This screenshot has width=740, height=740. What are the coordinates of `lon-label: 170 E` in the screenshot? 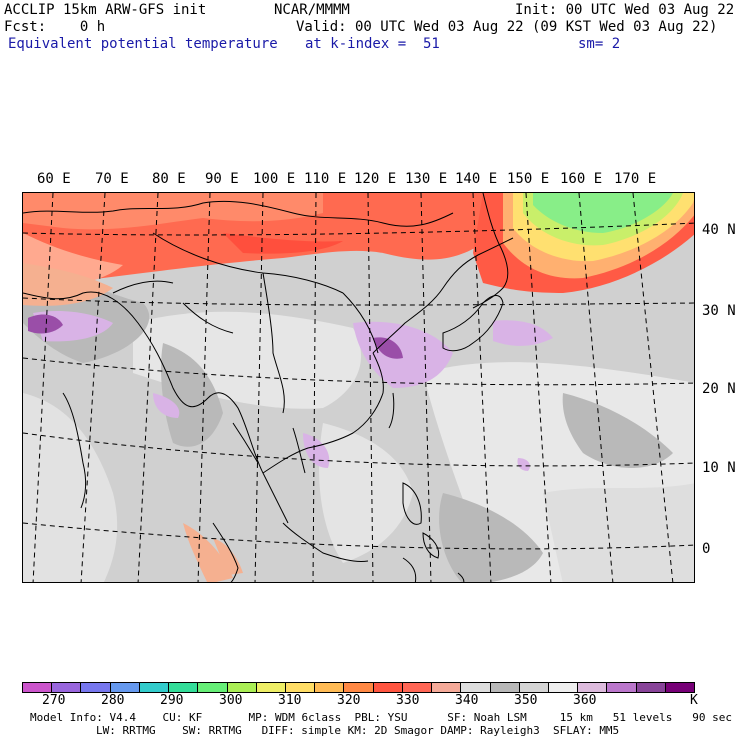 It's located at (635, 179).